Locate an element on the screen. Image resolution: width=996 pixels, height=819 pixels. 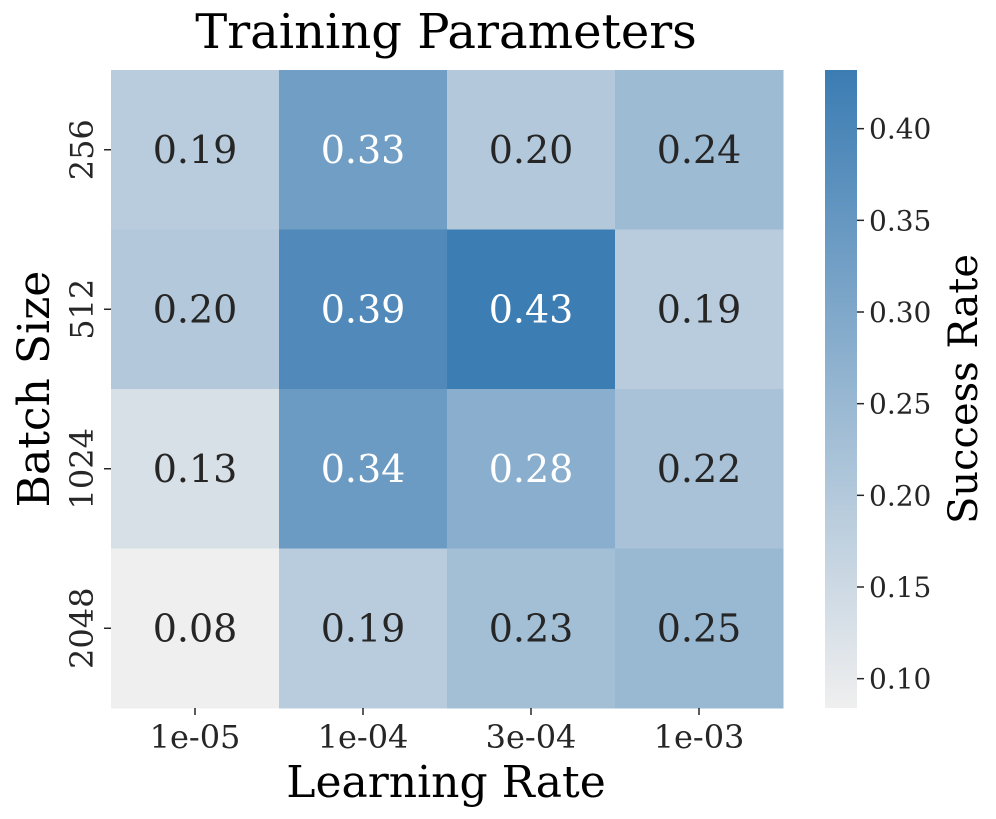
chart-title: Training Parameters is located at coordinates (446, 32).